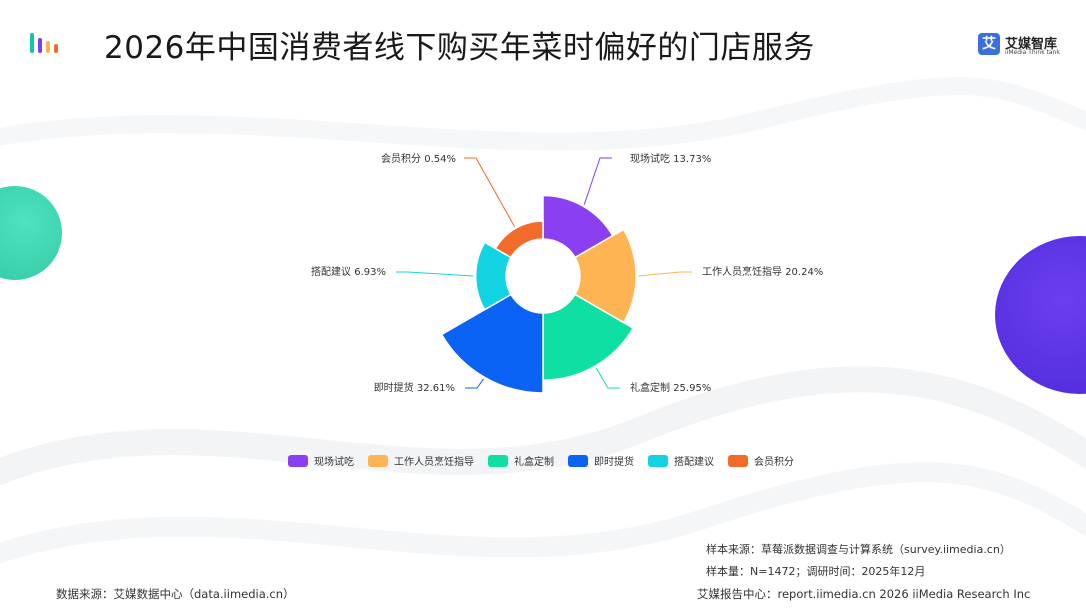 This screenshot has width=1086, height=611. What do you see at coordinates (414, 387) in the screenshot?
I see `data-label-4: 即时提货 32.61%` at bounding box center [414, 387].